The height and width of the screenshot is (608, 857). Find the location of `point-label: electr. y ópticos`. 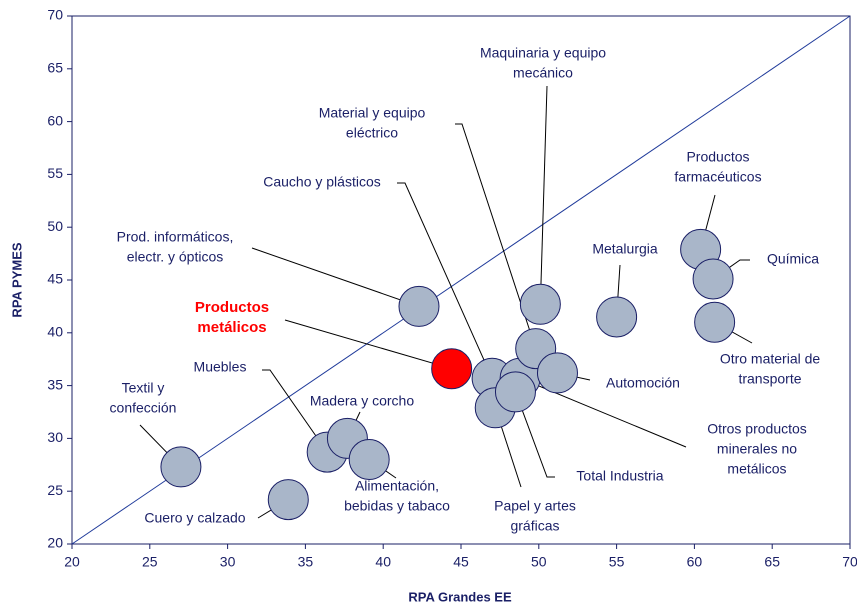

point-label: electr. y ópticos is located at coordinates (175, 257).